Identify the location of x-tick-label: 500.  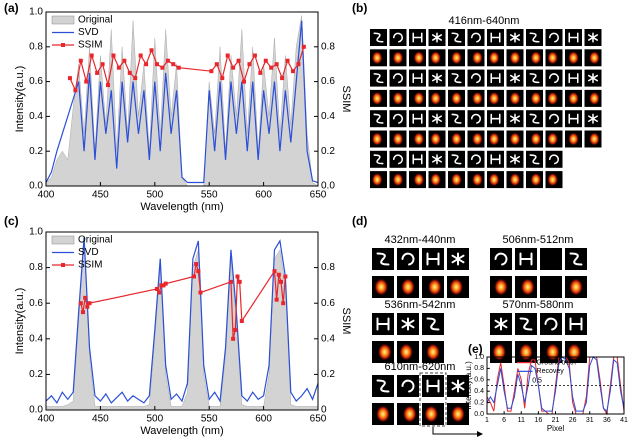
(154, 419).